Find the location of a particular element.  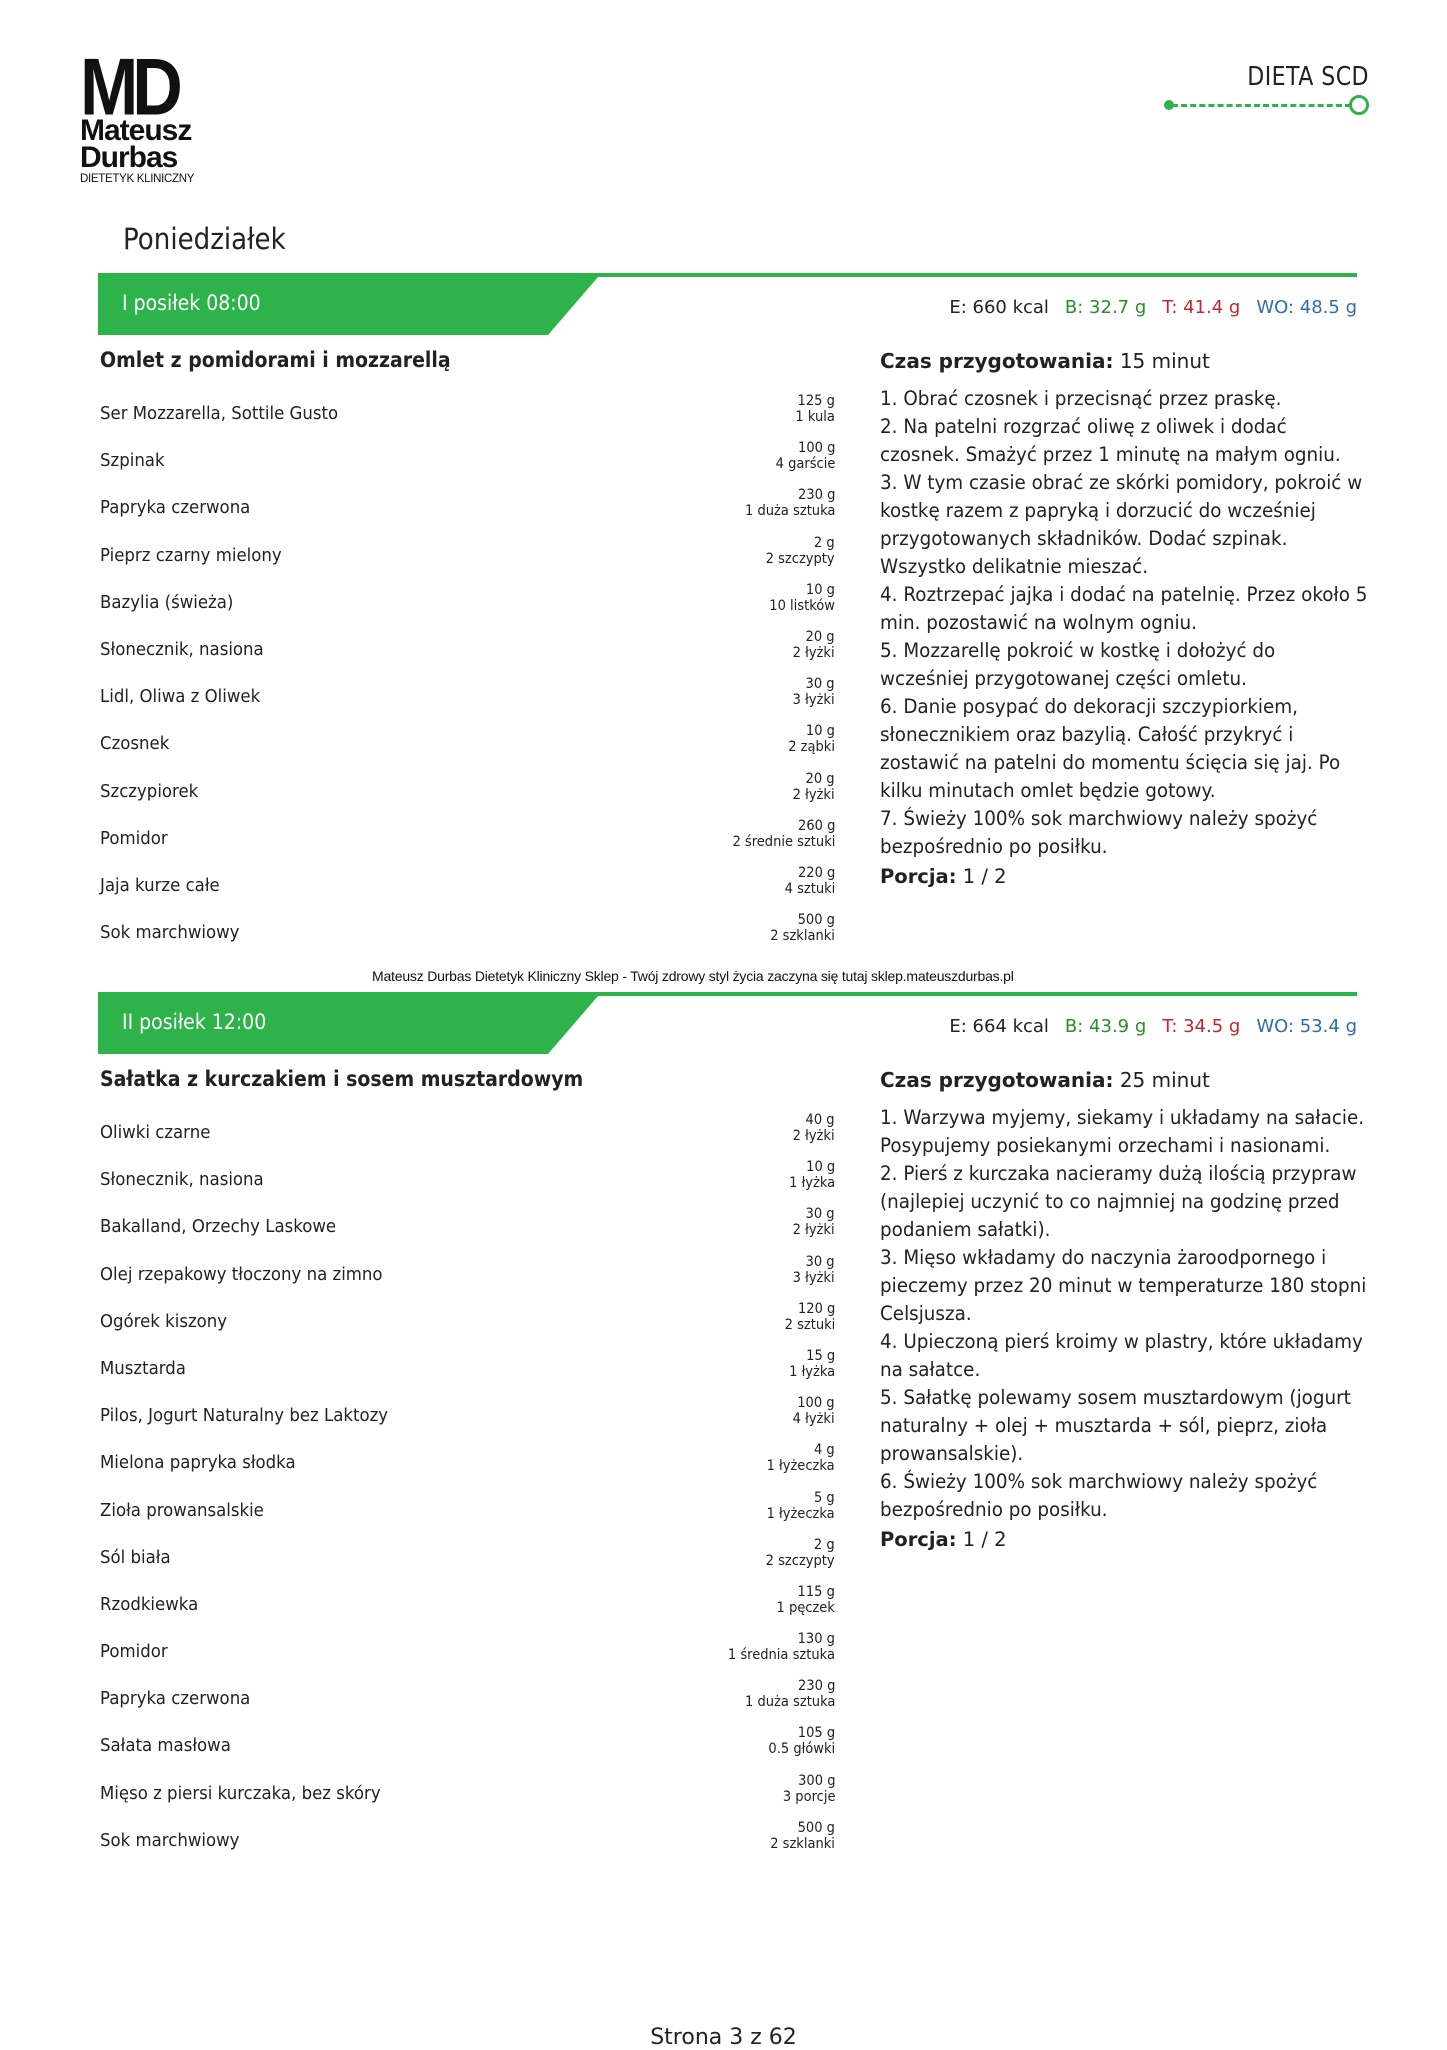

ingredient-grams: 220 g is located at coordinates (816, 872).